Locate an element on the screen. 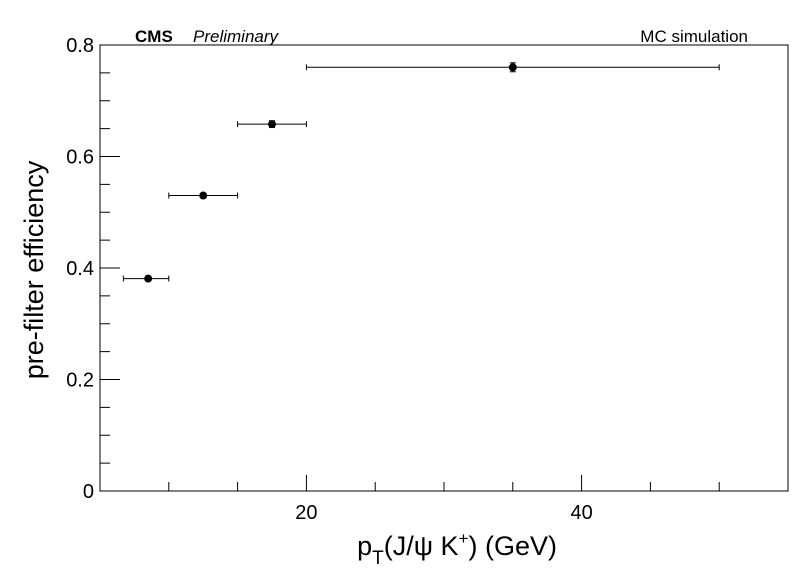  header-right: MC simulation is located at coordinates (694, 36).